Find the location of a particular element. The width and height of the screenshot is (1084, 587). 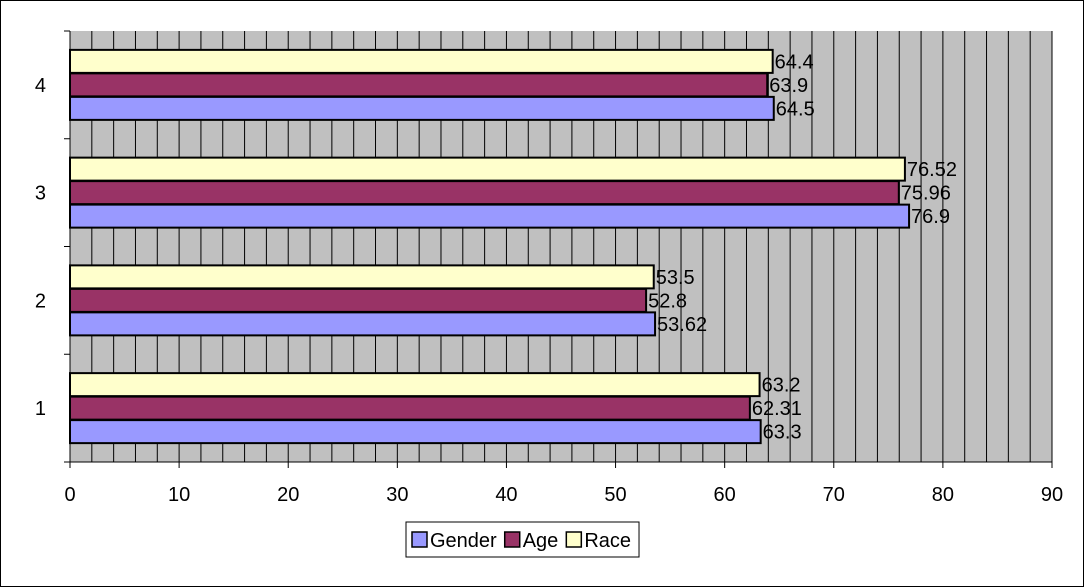

data-label: 75.96 is located at coordinates (926, 194).